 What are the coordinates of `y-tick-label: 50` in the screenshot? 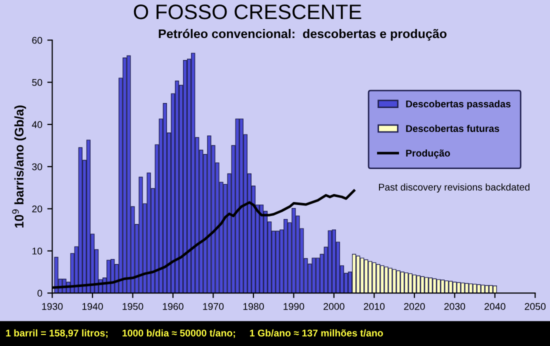 It's located at (37, 82).